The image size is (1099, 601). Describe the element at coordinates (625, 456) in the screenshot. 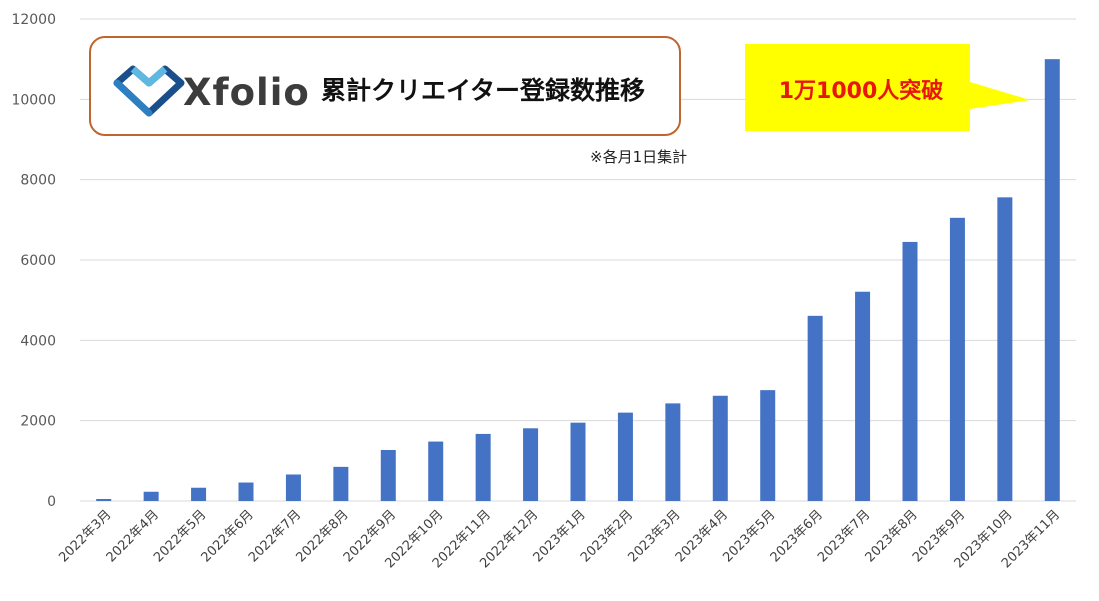

I see `bar-2023年2月` at that location.